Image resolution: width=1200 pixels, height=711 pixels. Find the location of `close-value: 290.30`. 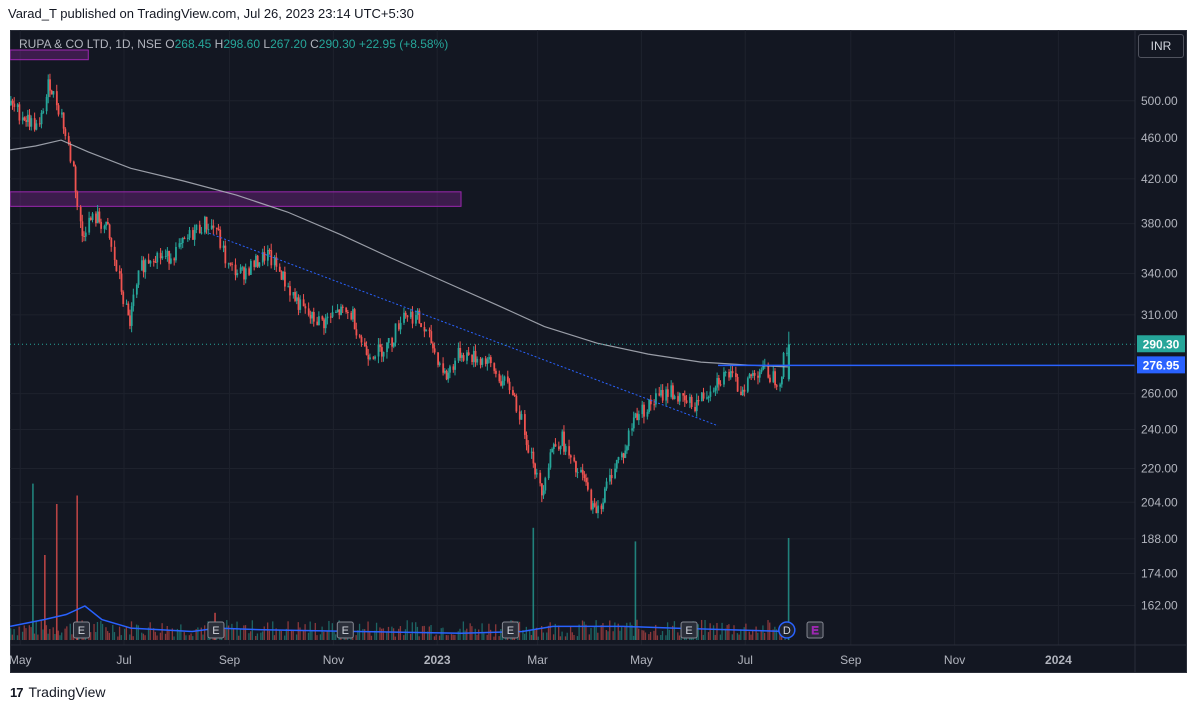

close-value: 290.30 is located at coordinates (337, 44).